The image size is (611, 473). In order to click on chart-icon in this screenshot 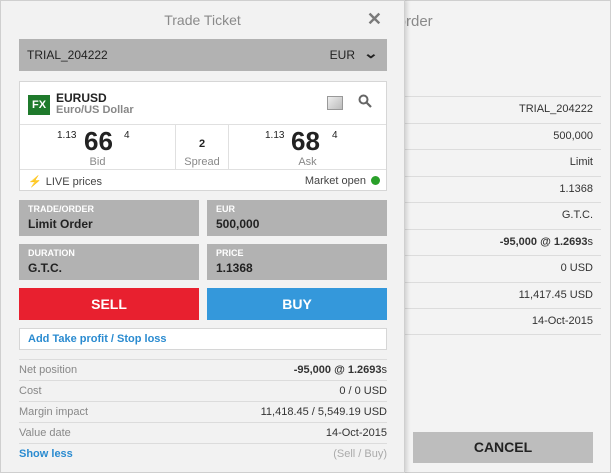, I will do `click(335, 103)`.